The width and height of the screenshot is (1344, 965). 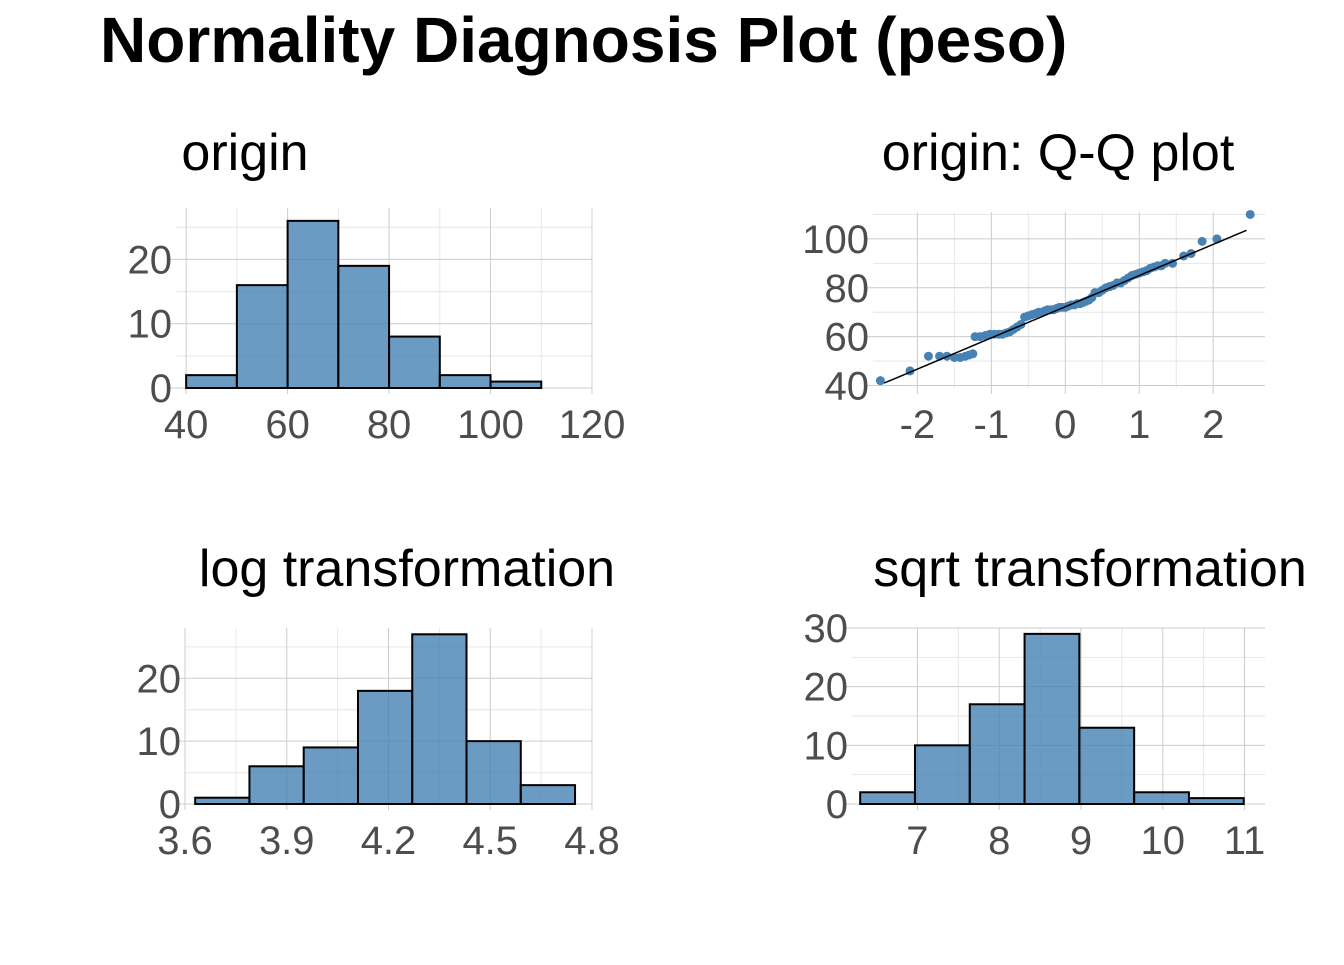 What do you see at coordinates (490, 841) in the screenshot?
I see `x-tick-label: 4.5` at bounding box center [490, 841].